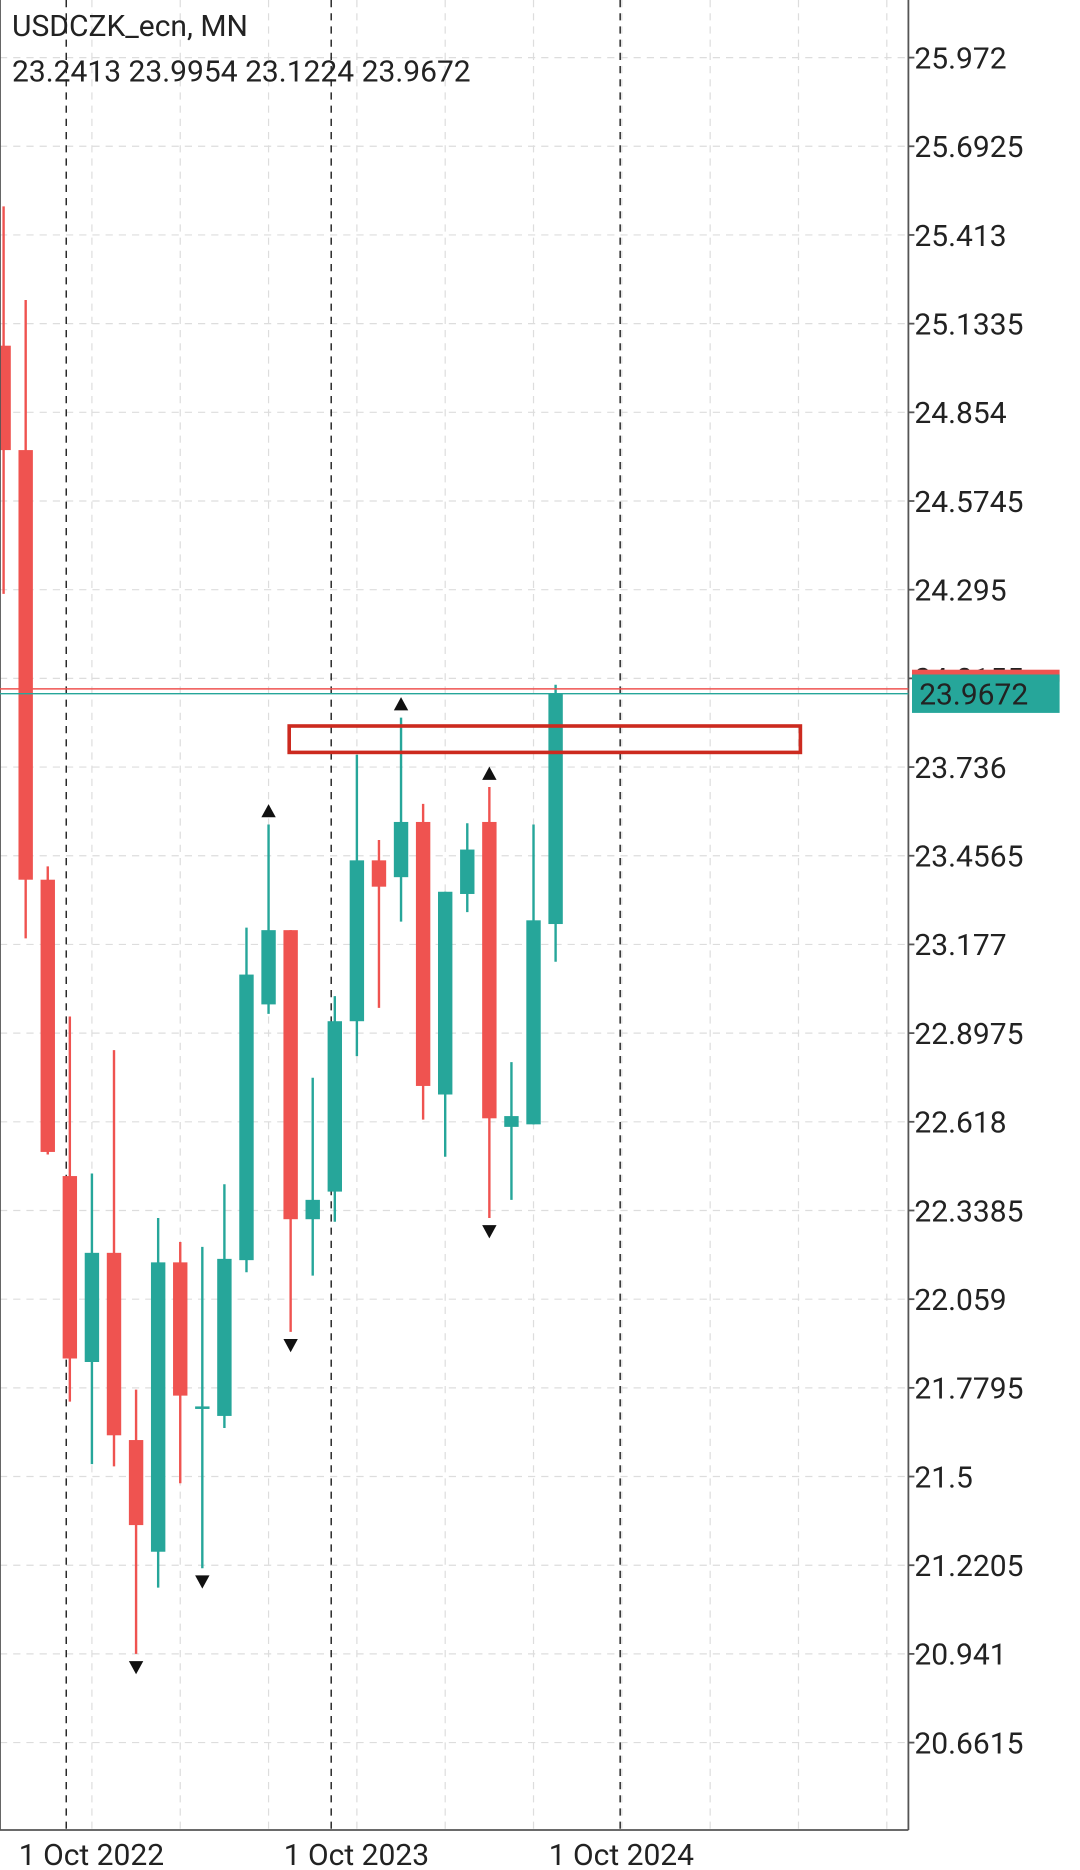 This screenshot has height=1870, width=1080. I want to click on y-tick-label: 22.8975, so click(968, 1034).